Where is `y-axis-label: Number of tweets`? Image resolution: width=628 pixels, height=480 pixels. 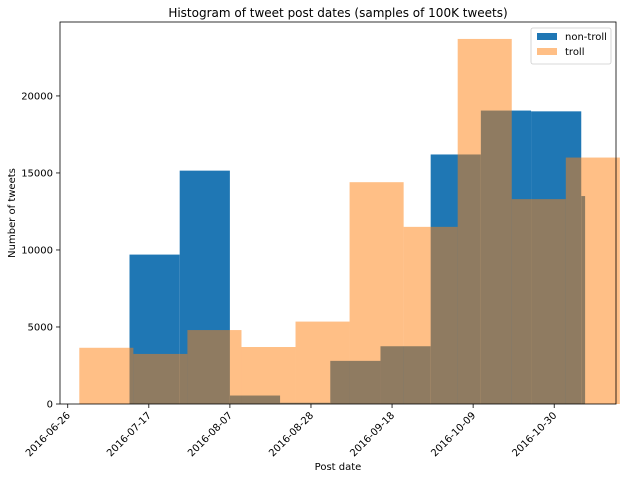
y-axis-label: Number of tweets is located at coordinates (12, 213).